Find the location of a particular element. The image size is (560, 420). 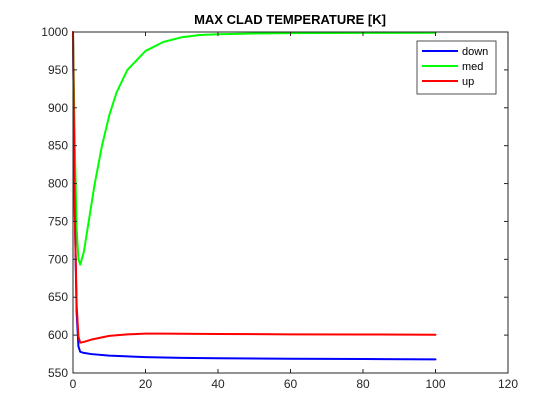

legend: down med up is located at coordinates (456, 67).